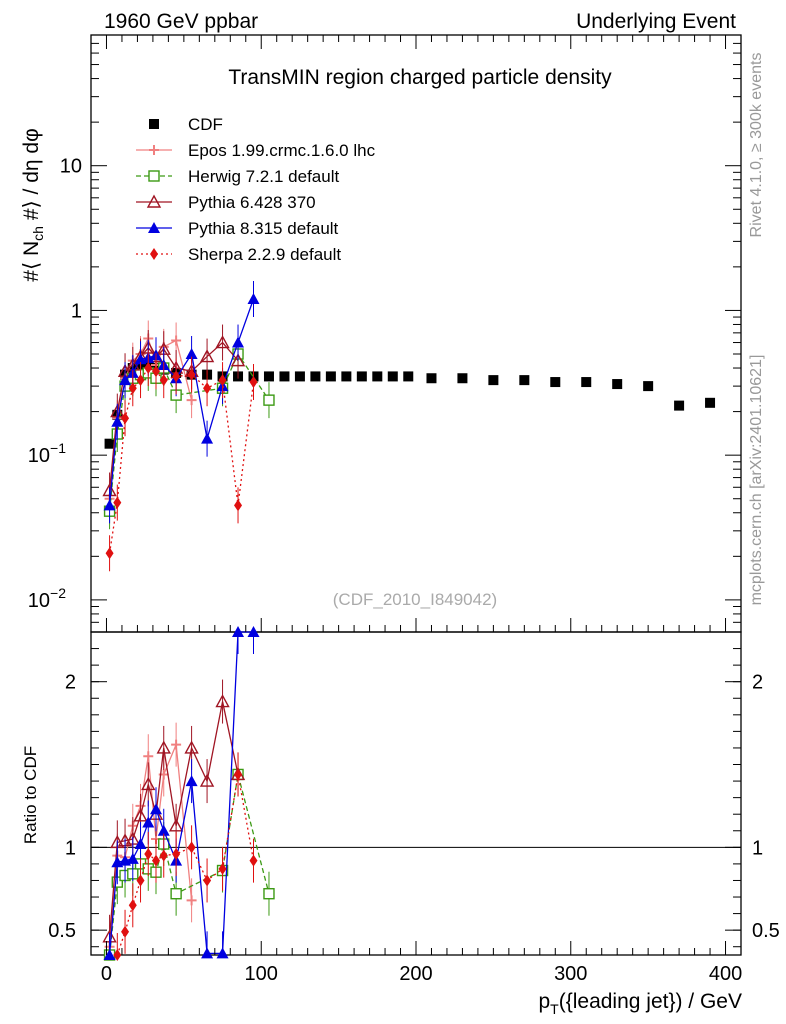 The height and width of the screenshot is (1024, 786). I want to click on legend-label-Pythia8: Pythia 8.315 default, so click(263, 228).